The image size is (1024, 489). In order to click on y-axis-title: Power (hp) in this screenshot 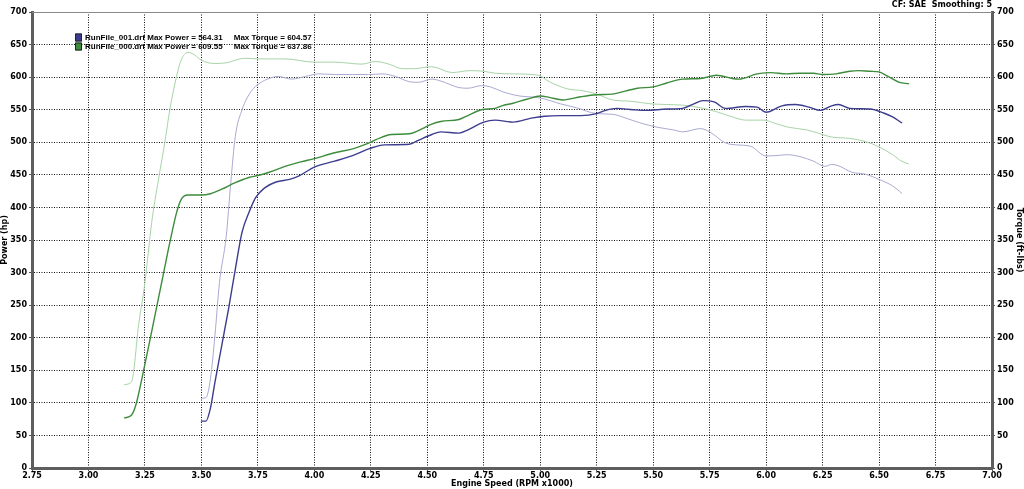, I will do `click(4, 240)`.